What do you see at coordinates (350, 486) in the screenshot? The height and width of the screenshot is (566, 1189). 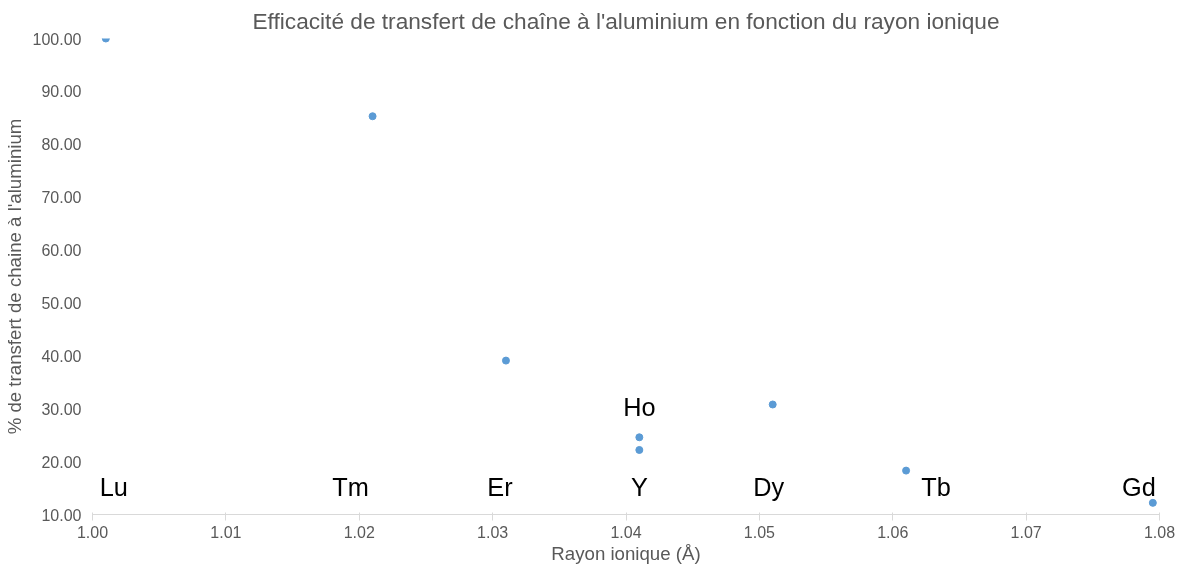 I see `annotation: Tm` at bounding box center [350, 486].